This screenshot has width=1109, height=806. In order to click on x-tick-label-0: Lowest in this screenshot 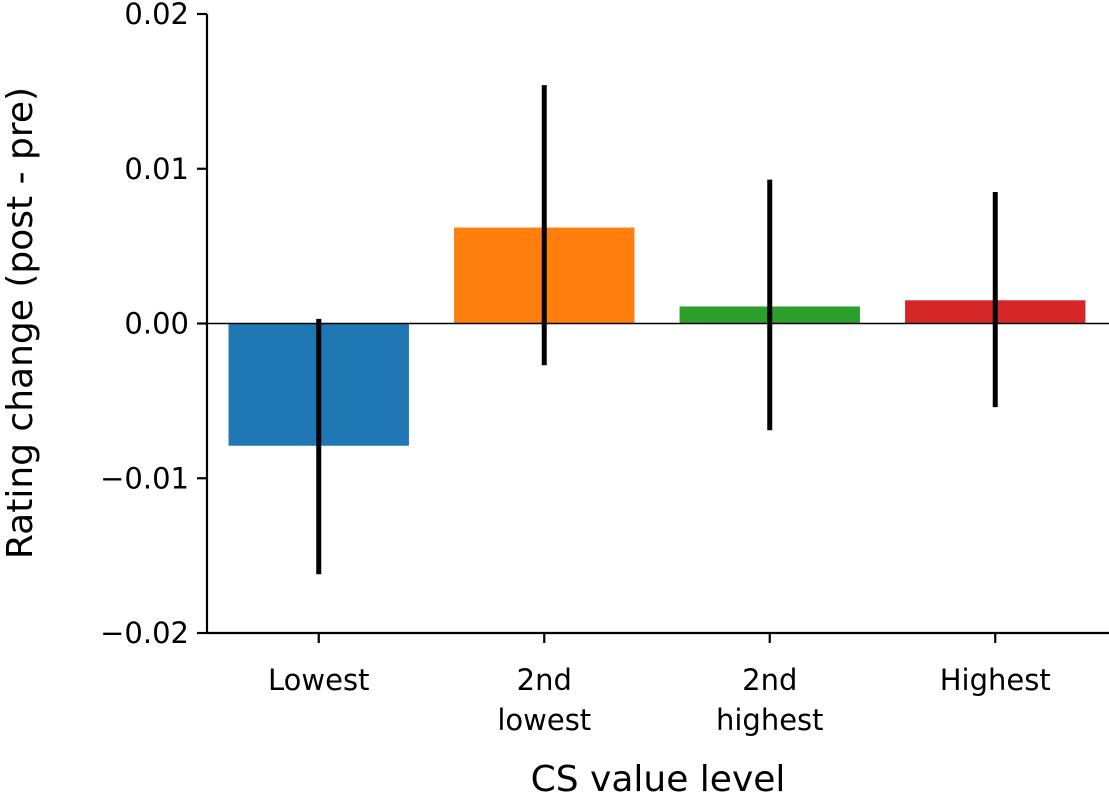, I will do `click(318, 680)`.